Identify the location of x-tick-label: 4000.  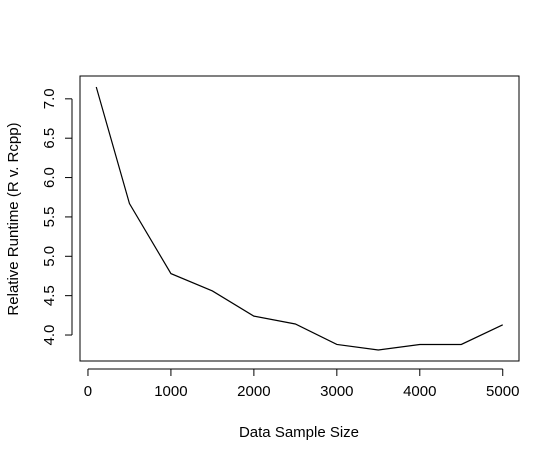
(419, 391).